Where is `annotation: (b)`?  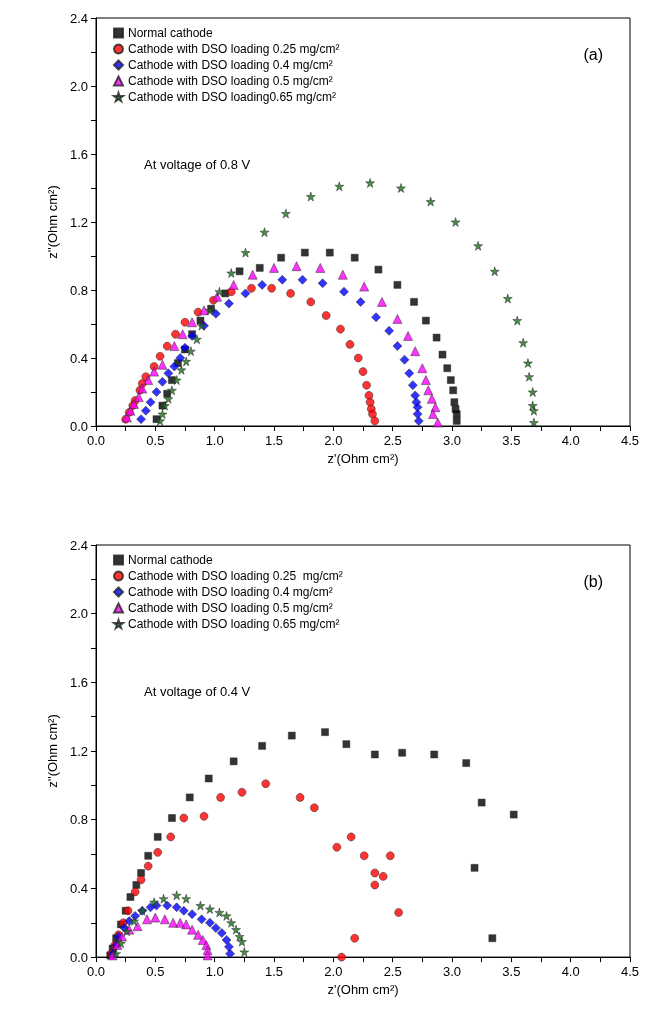 annotation: (b) is located at coordinates (593, 581).